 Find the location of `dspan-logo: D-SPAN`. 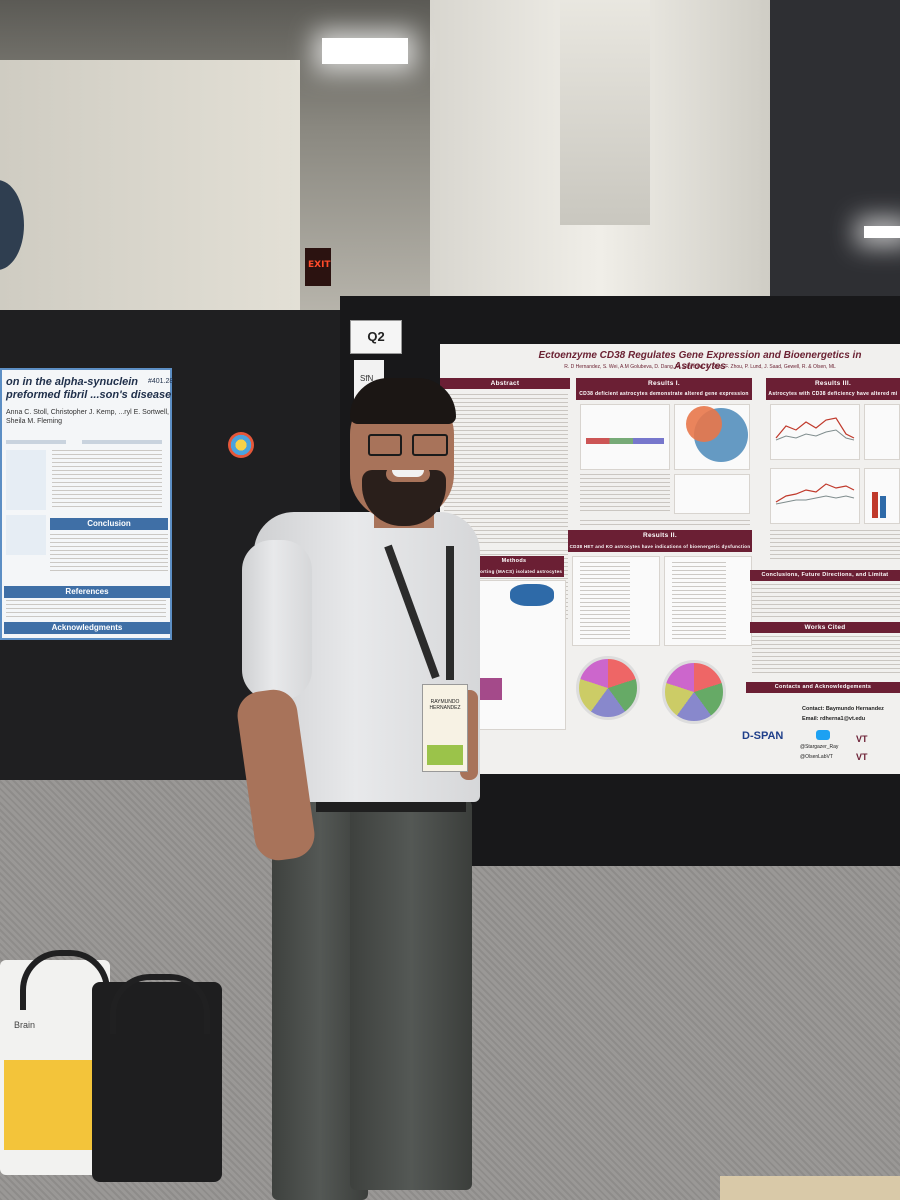

dspan-logo: D-SPAN is located at coordinates (763, 736).